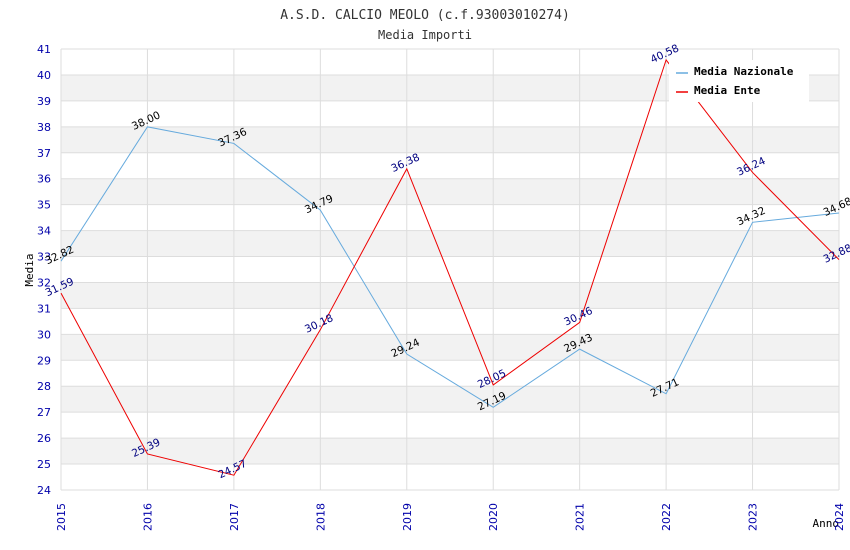  What do you see at coordinates (44, 127) in the screenshot?
I see `y-tick-38: 38` at bounding box center [44, 127].